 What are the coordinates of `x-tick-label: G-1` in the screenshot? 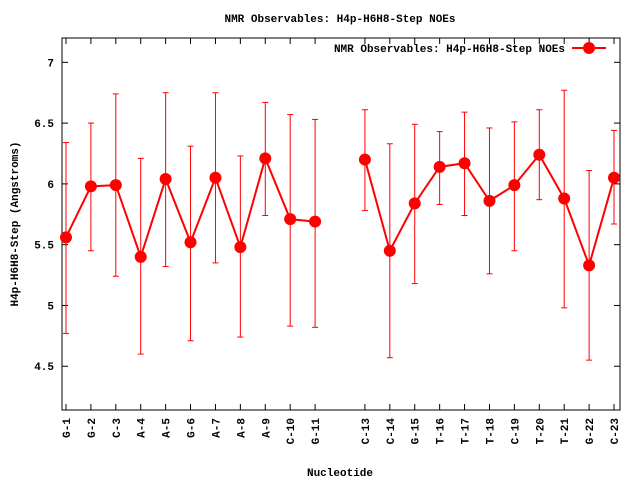 It's located at (68, 428).